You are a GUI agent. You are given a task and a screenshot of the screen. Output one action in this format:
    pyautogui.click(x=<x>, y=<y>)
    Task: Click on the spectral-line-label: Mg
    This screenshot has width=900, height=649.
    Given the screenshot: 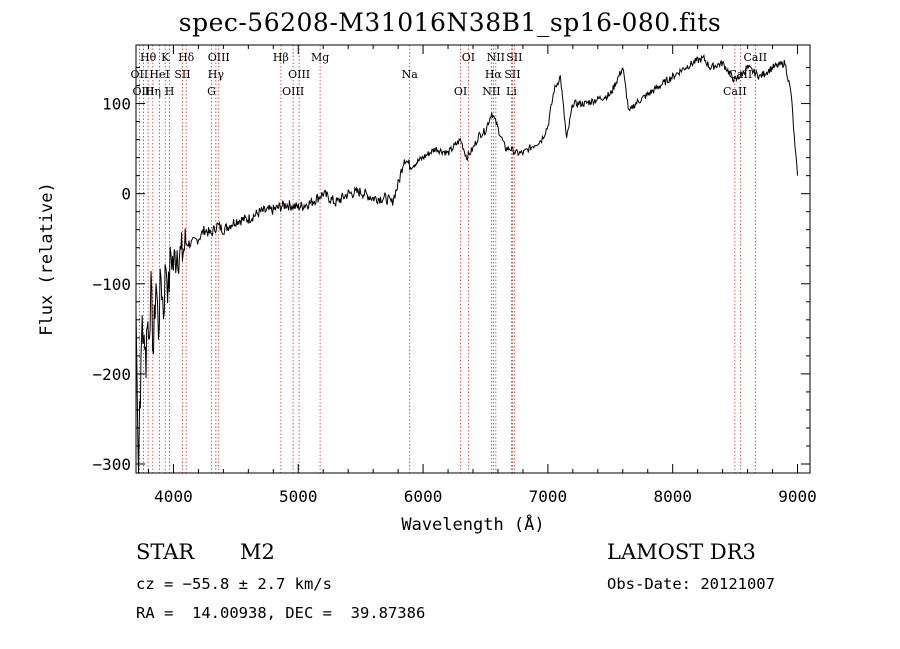 What is the action you would take?
    pyautogui.click(x=320, y=57)
    